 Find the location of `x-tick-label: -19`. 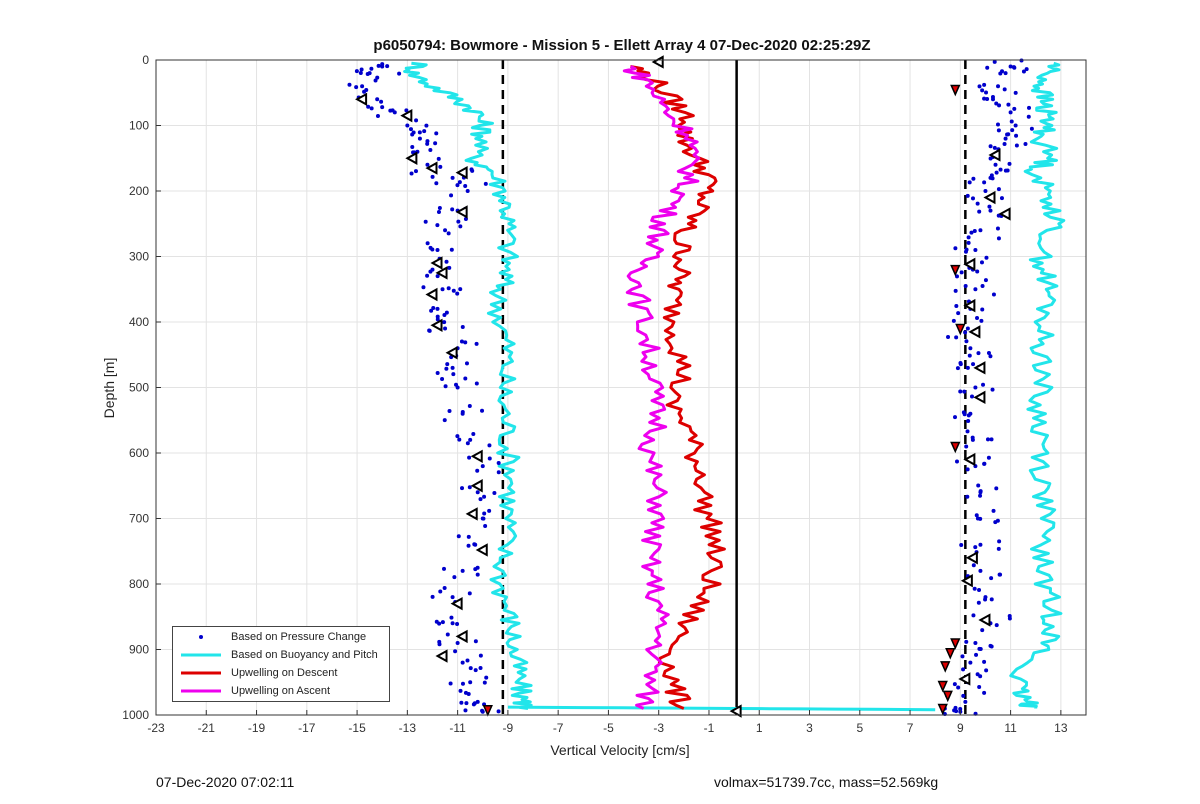

x-tick-label: -19 is located at coordinates (257, 728).